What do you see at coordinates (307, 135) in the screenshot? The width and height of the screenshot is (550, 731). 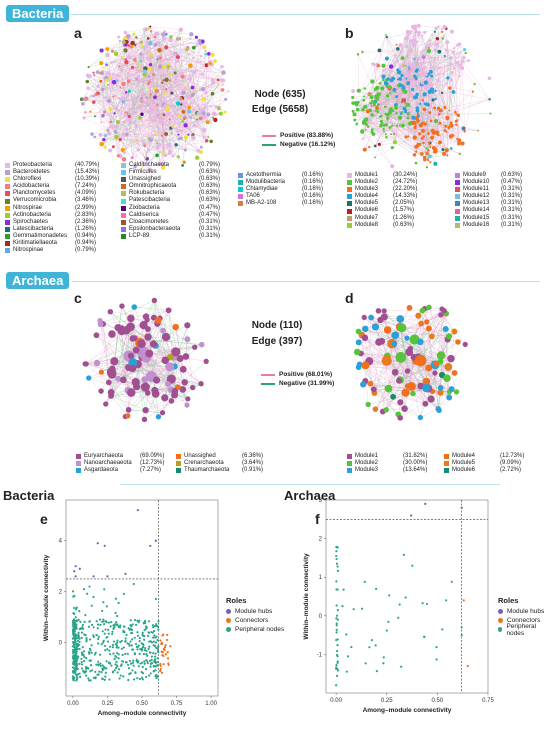 I see `positive-edge-label: Positive (83.88%)` at bounding box center [307, 135].